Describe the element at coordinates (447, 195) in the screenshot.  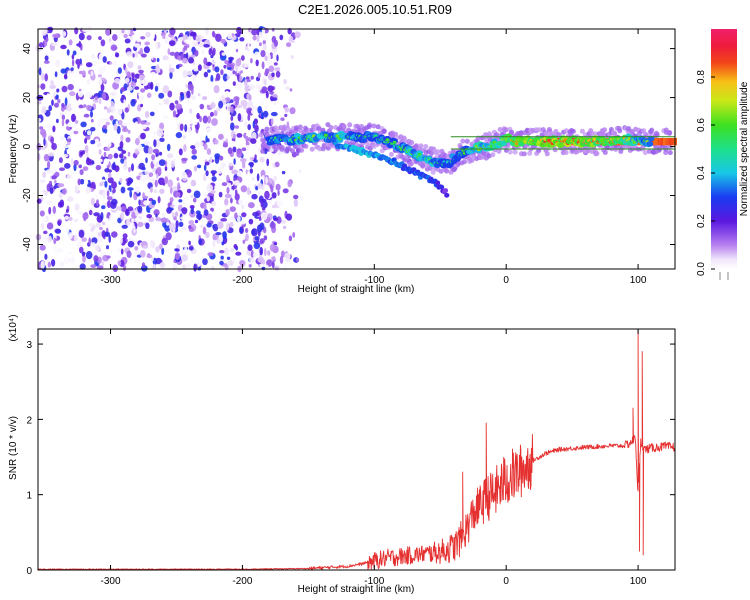
I see `secondary-trace-point` at that location.